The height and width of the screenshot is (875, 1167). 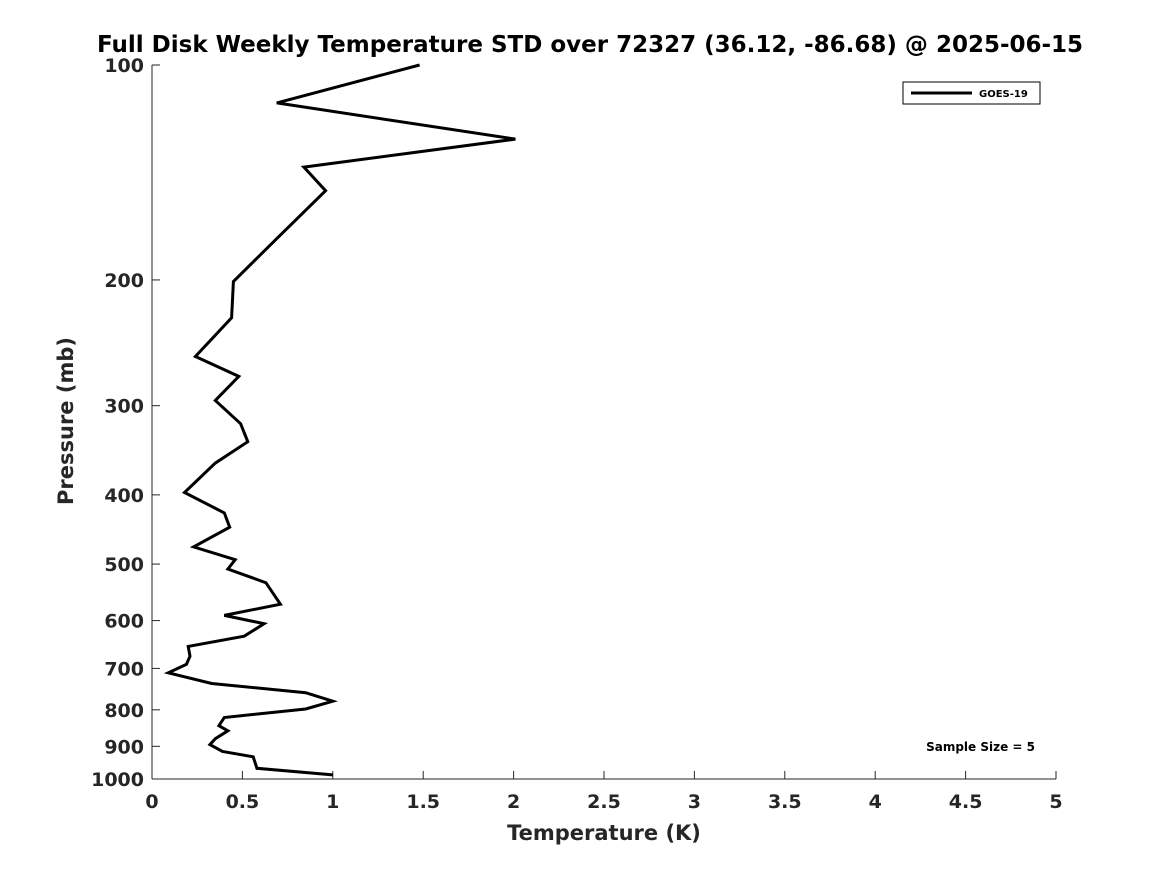 What do you see at coordinates (124, 407) in the screenshot?
I see `y-tick-label: 300` at bounding box center [124, 407].